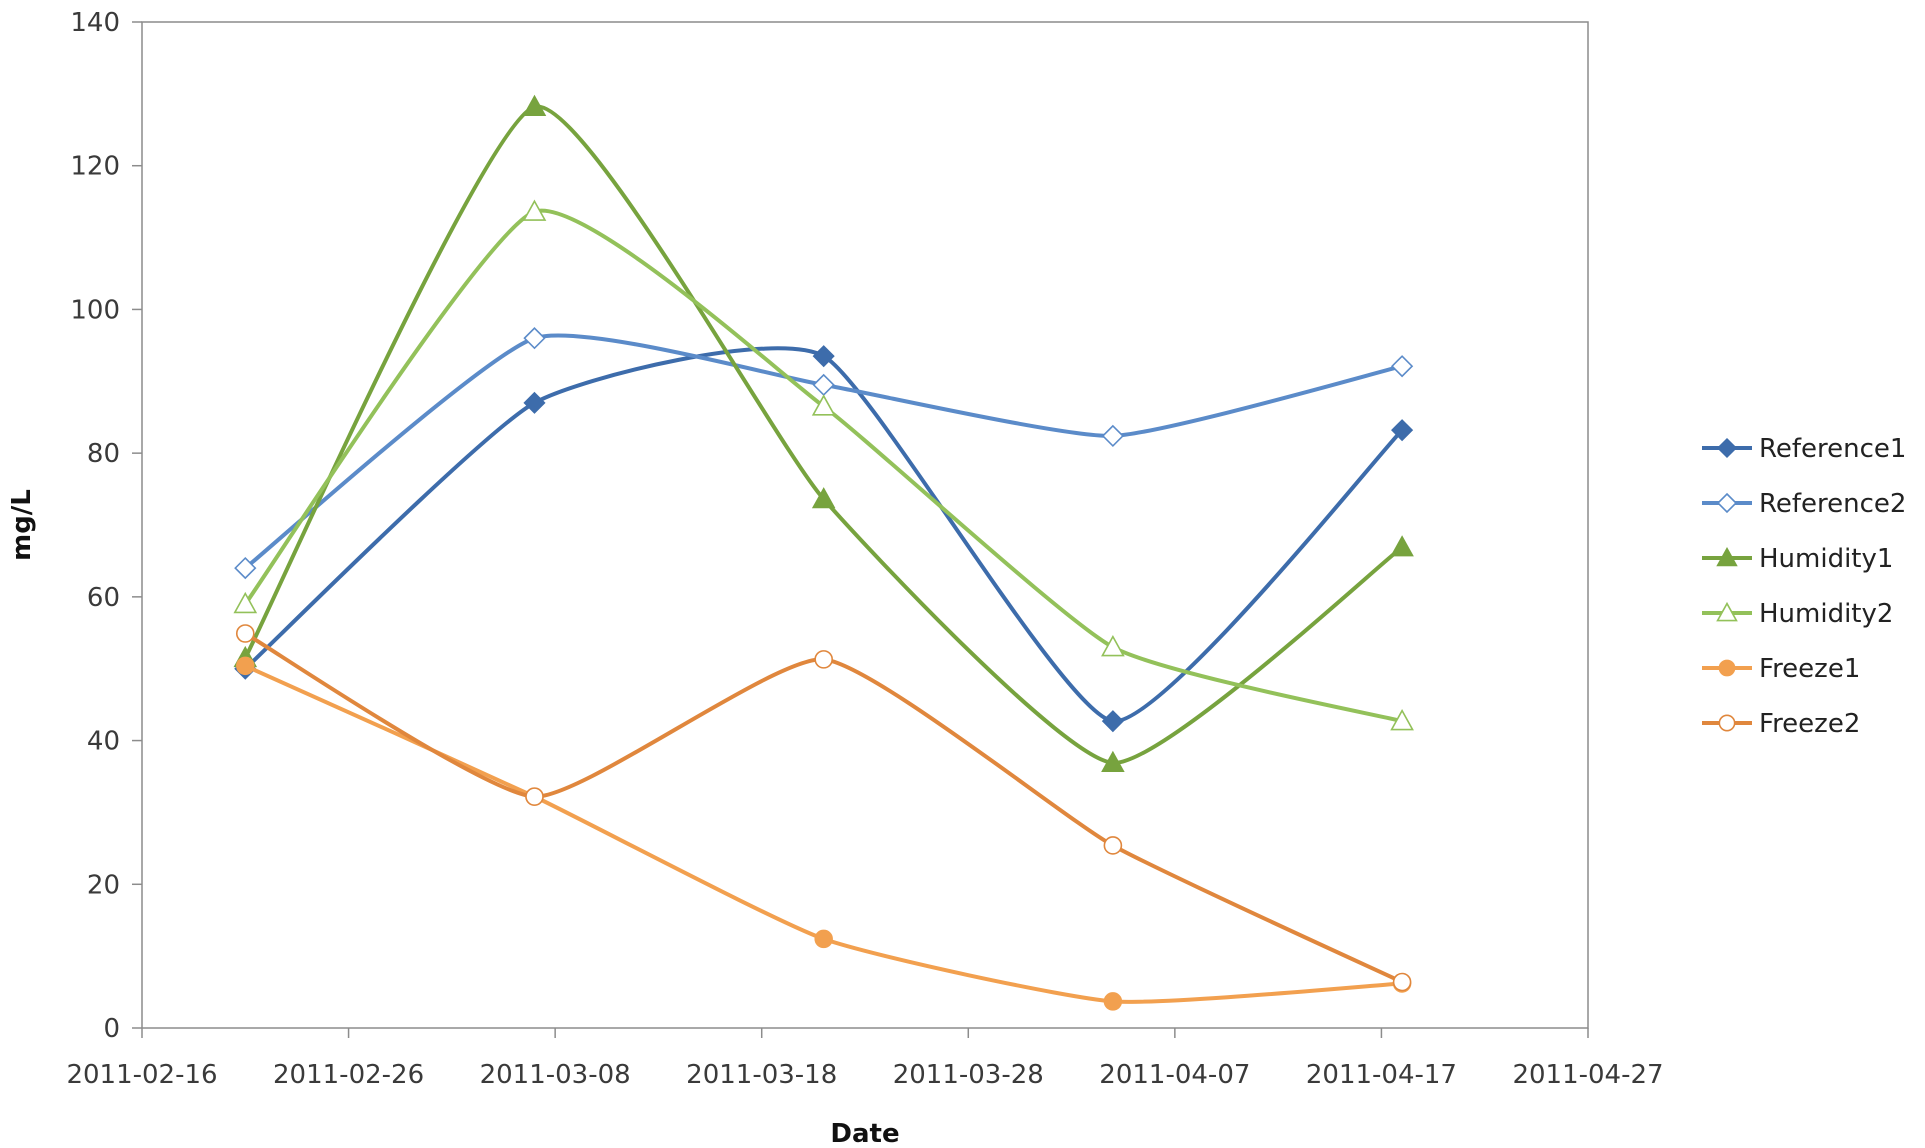 The image size is (1925, 1148). Describe the element at coordinates (864, 1133) in the screenshot. I see `x-axis-title: Date` at that location.